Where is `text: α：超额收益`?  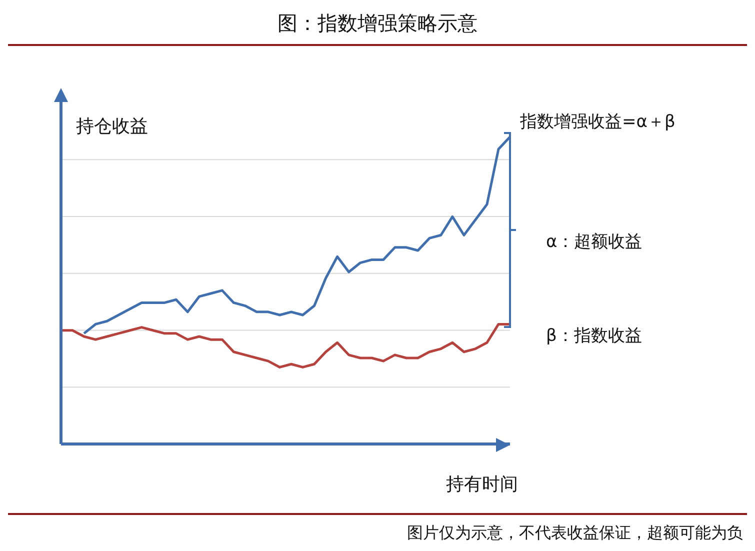 text: α：超额收益 is located at coordinates (594, 242).